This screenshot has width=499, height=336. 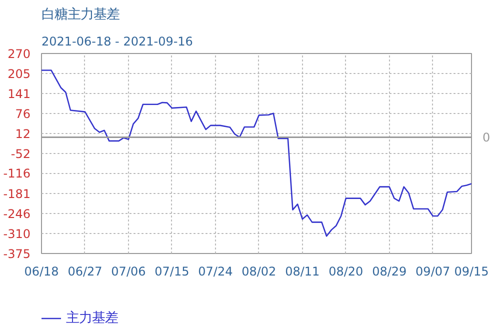 I want to click on chart-subtitle: 2021-06-18 - 2021-09-16, so click(x=117, y=41).